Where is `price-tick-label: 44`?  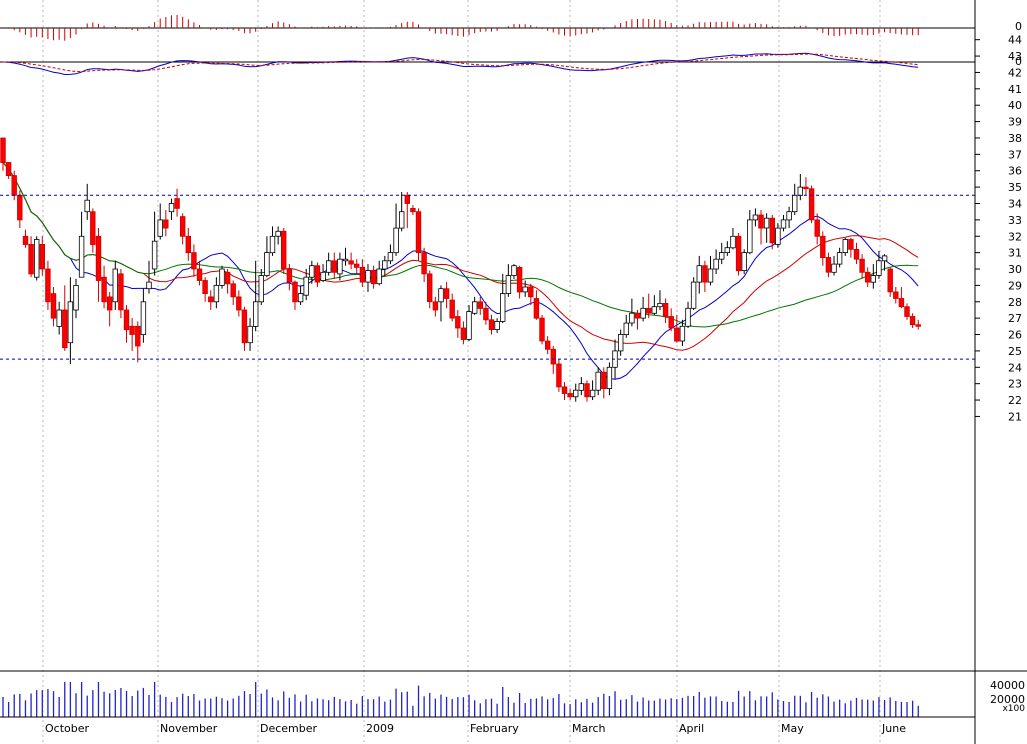
price-tick-label: 44 is located at coordinates (1015, 40).